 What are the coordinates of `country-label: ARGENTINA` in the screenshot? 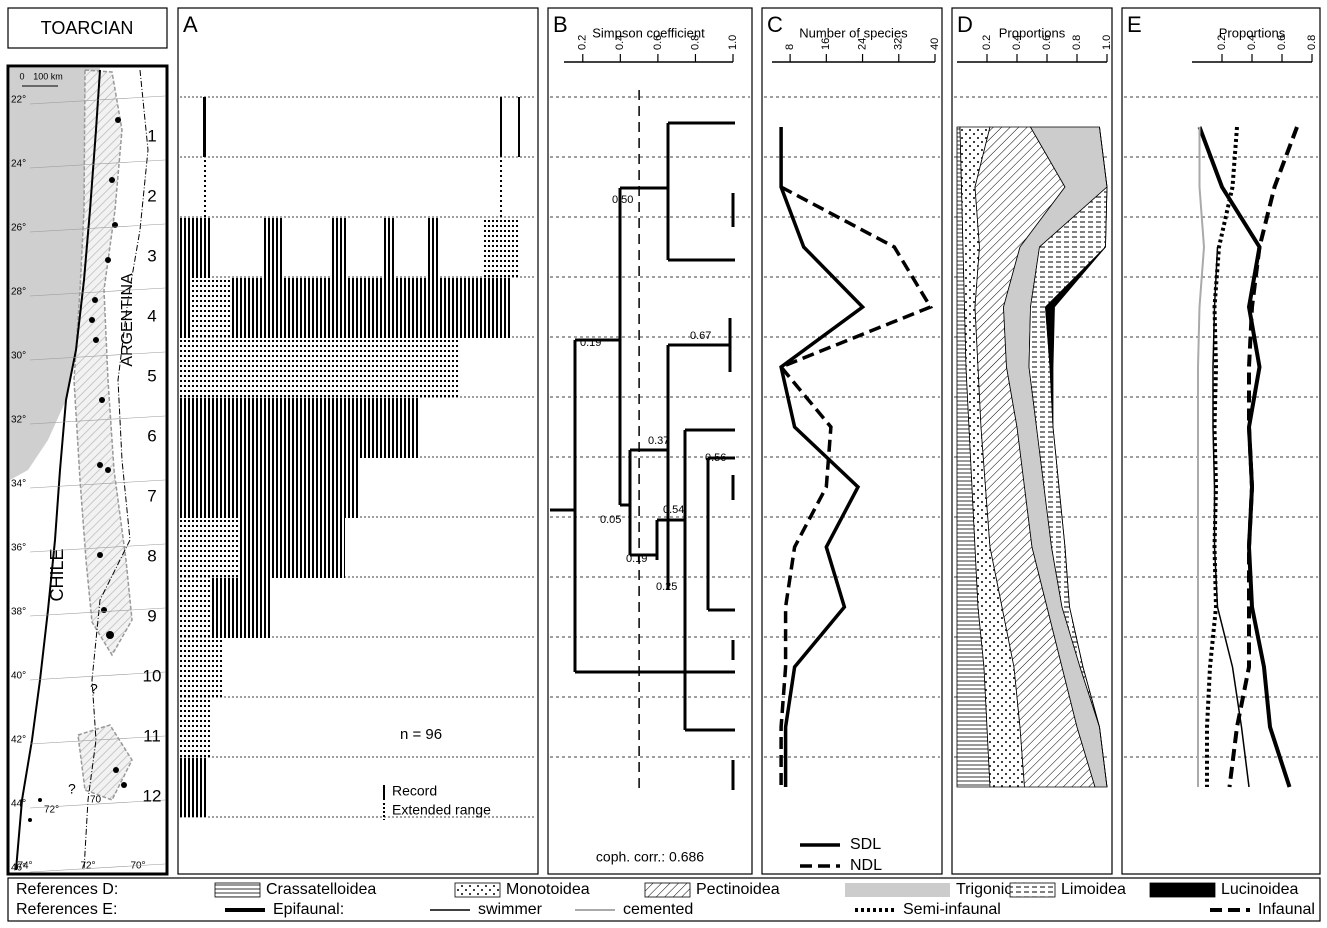 It's located at (127, 320).